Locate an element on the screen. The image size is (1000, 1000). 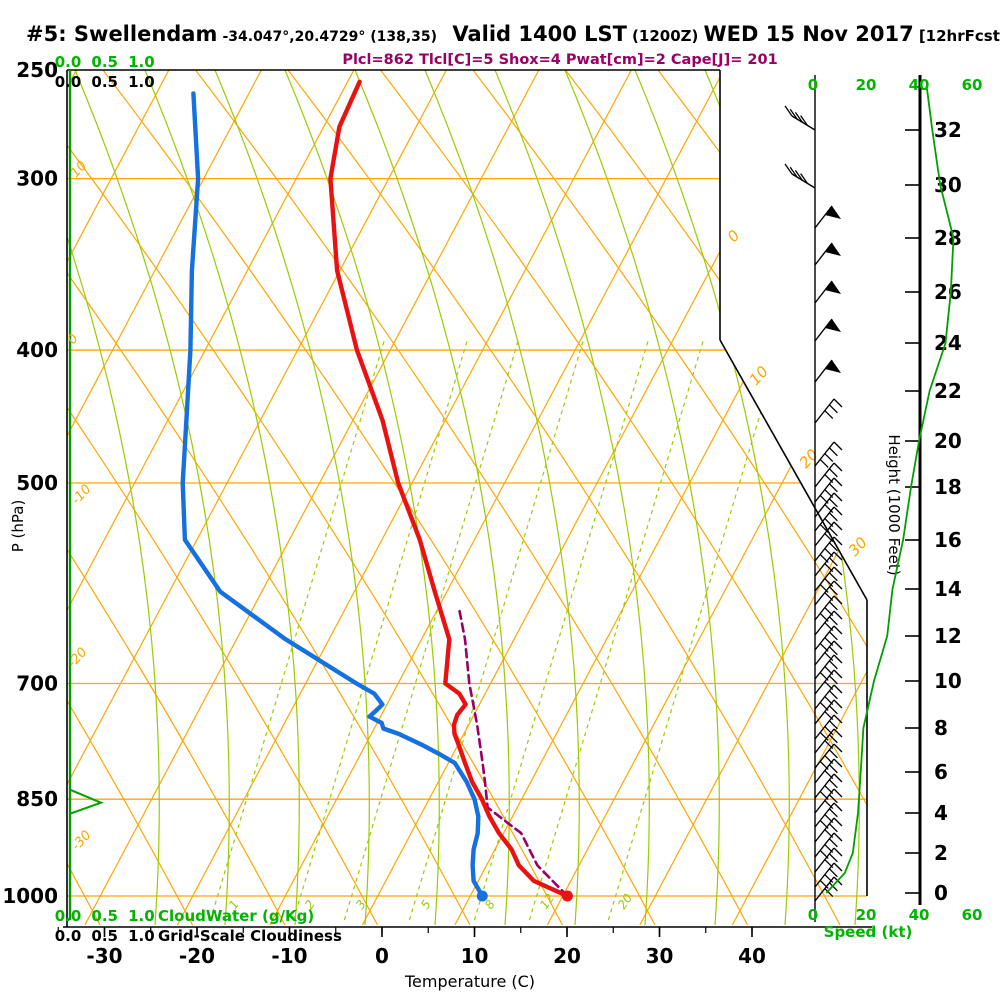
speed-tick-top: 0 is located at coordinates (813, 85).